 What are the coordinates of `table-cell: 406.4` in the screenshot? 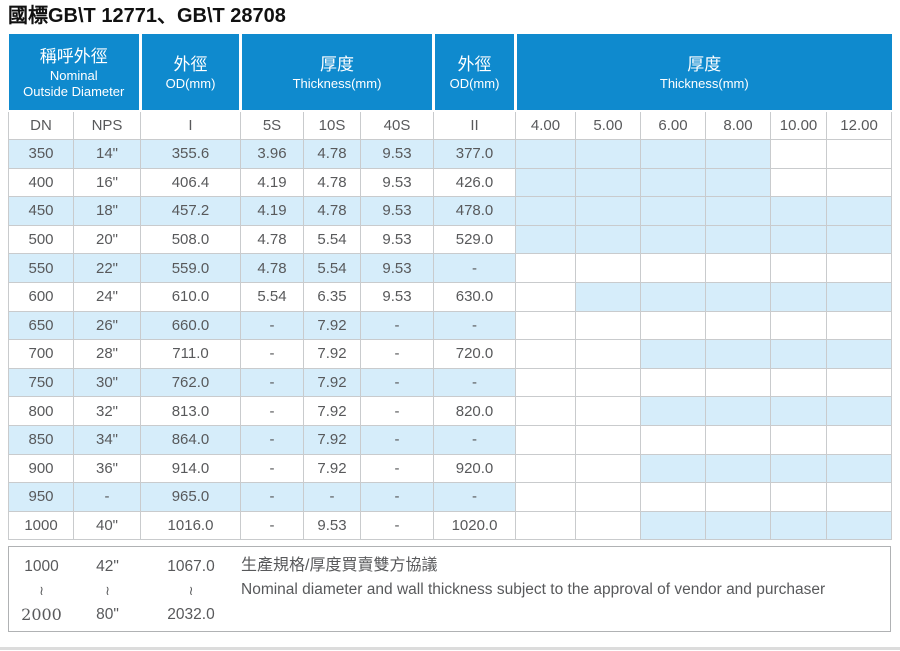 It's located at (190, 182).